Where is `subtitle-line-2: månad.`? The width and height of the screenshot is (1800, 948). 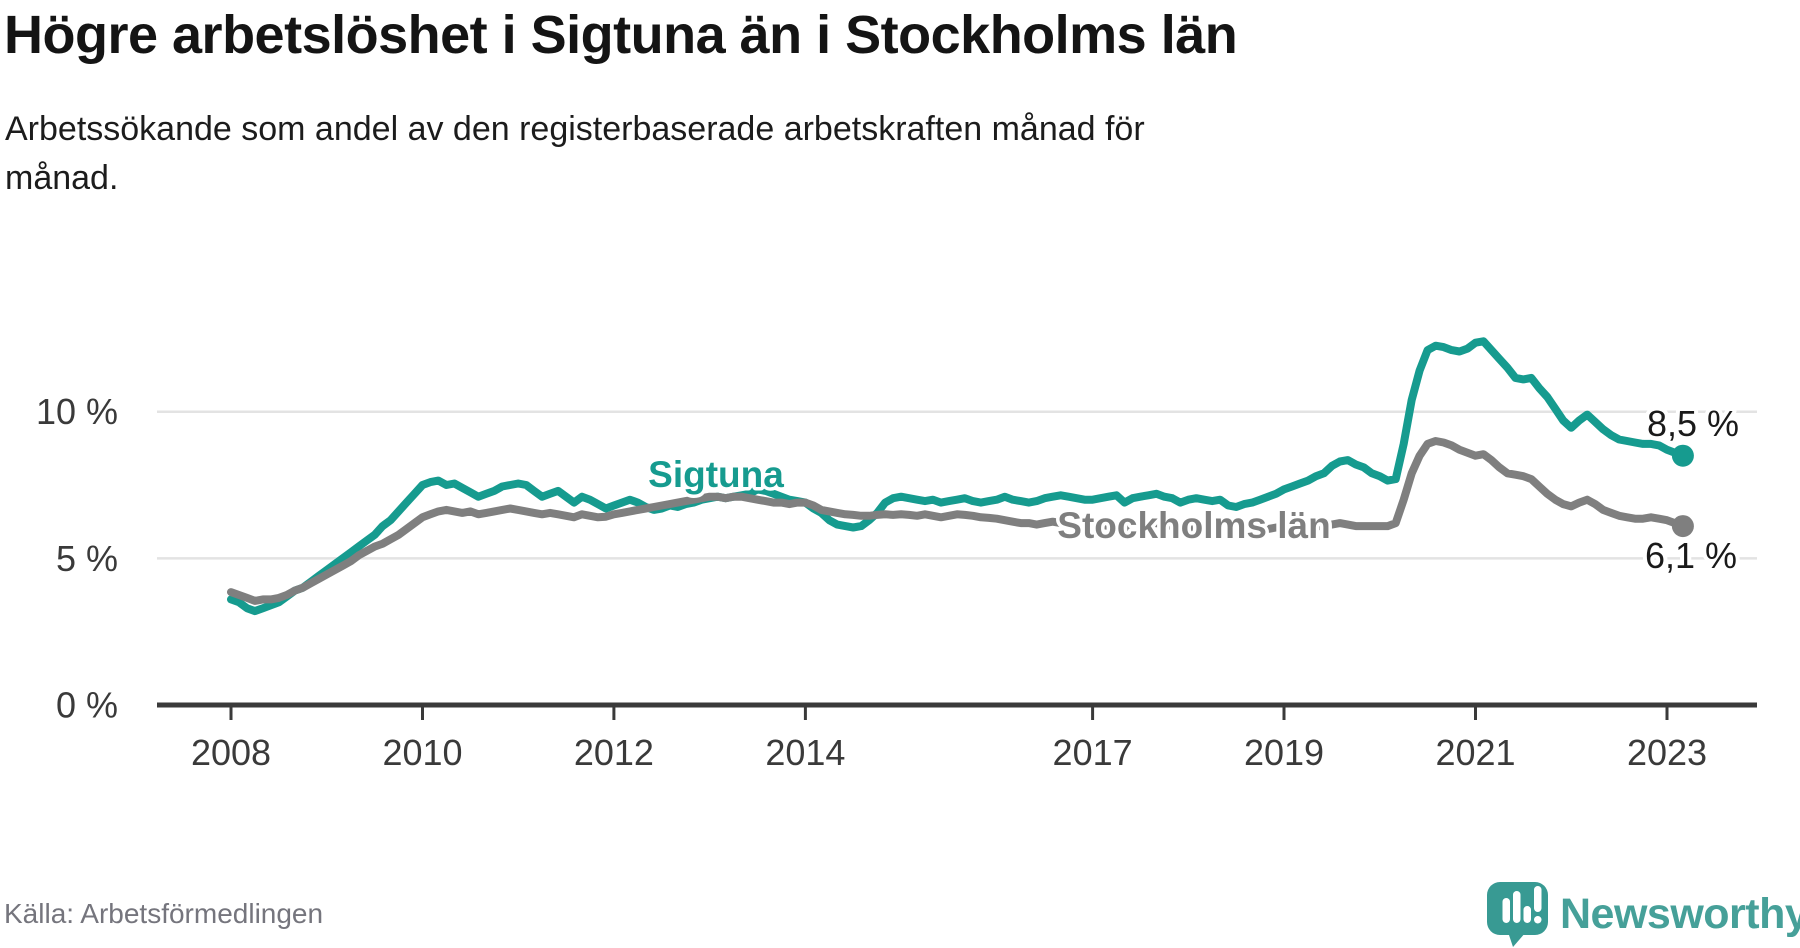
subtitle-line-2: månad. is located at coordinates (62, 178).